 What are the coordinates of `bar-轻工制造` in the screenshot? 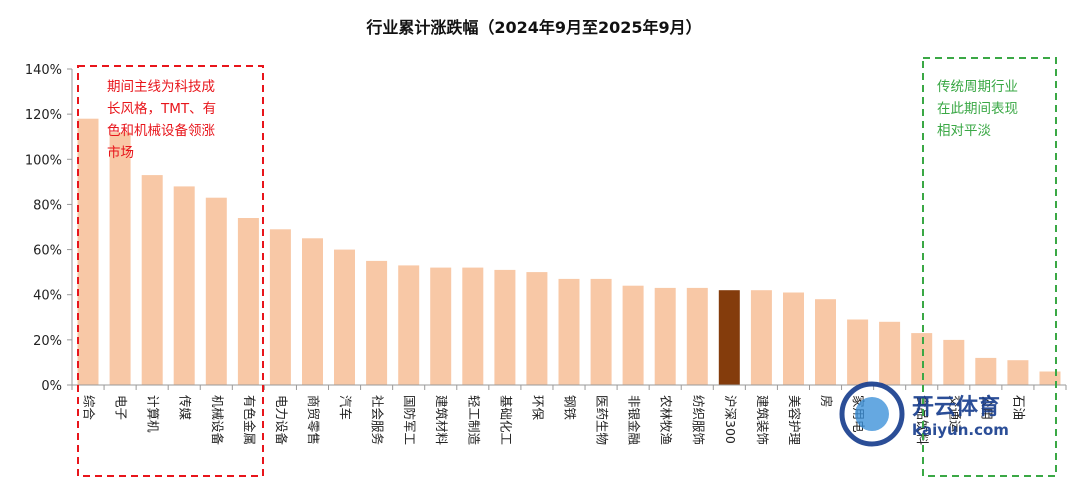 It's located at (473, 326).